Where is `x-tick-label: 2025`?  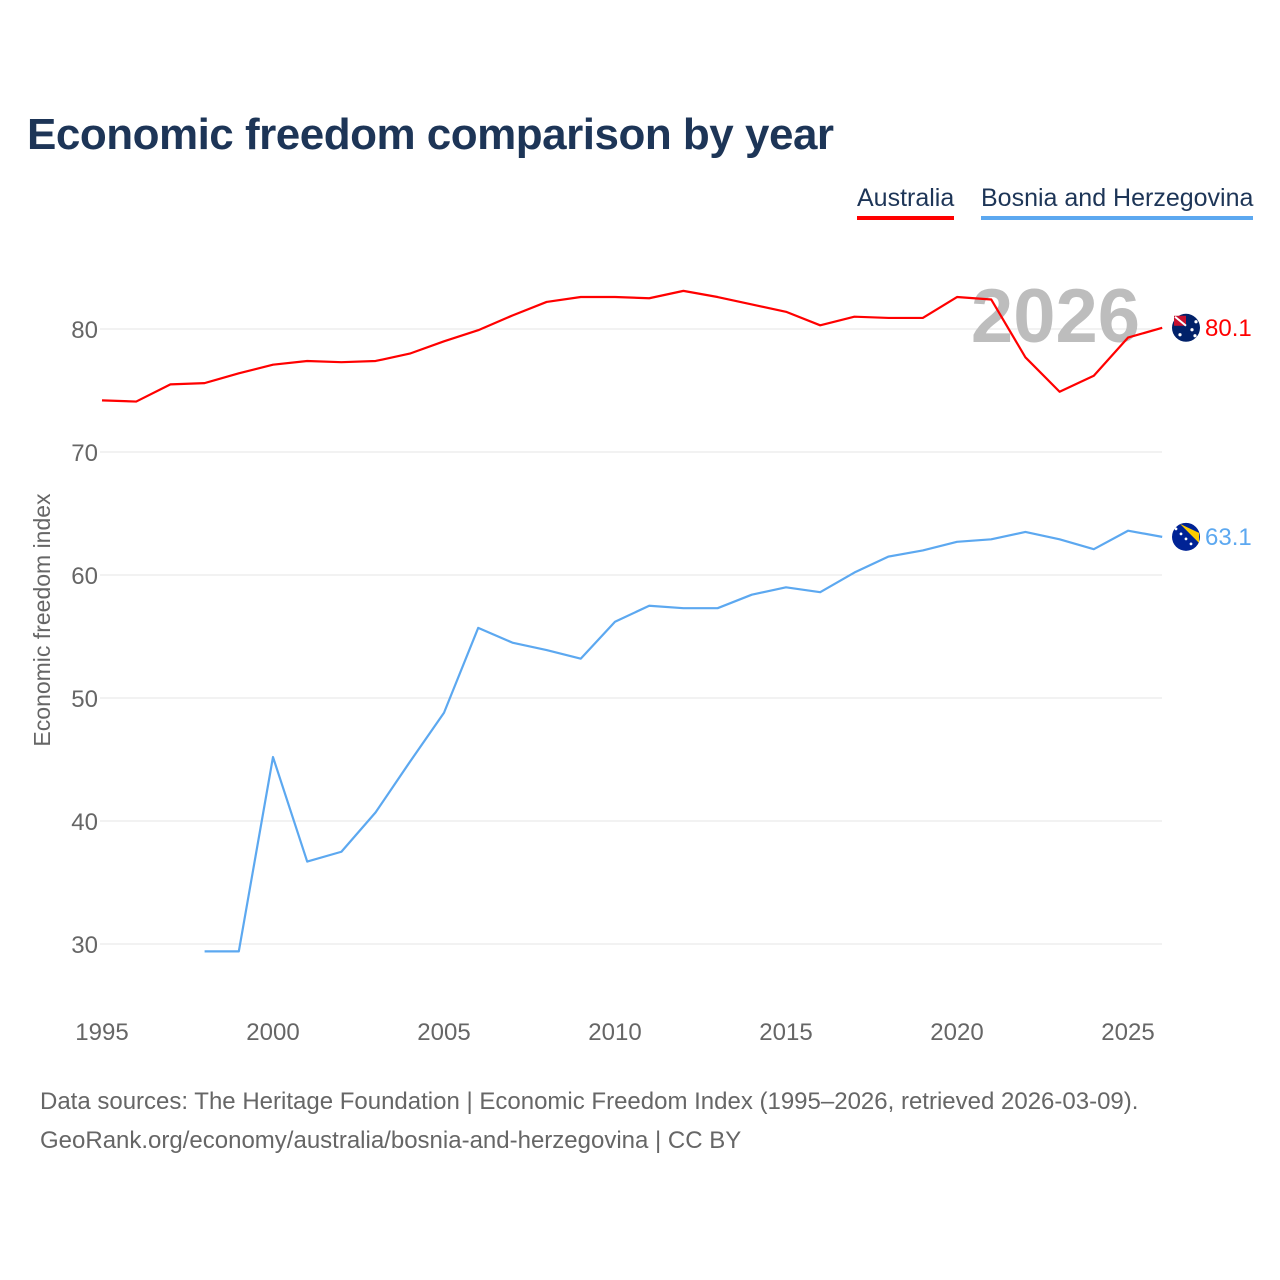
x-tick-label: 2025 is located at coordinates (1127, 1032).